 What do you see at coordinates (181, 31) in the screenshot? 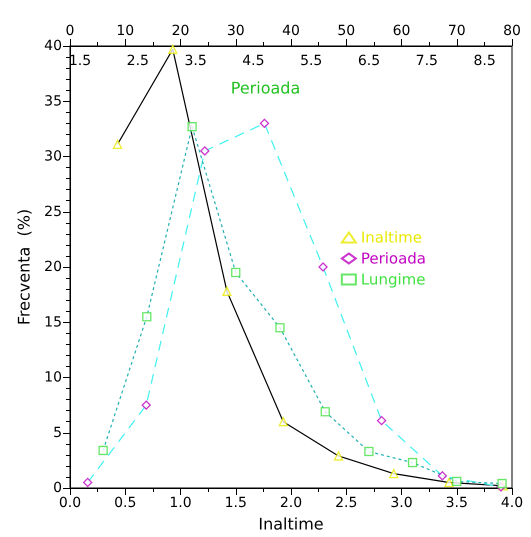
I see `x2-tick-label: 20` at bounding box center [181, 31].